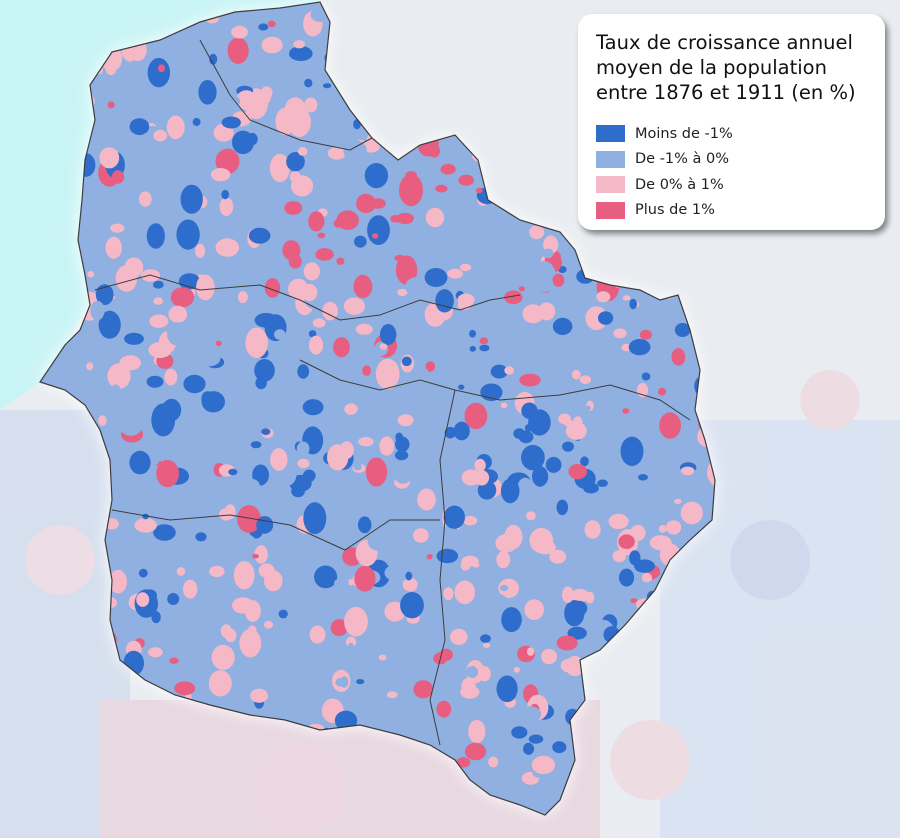 This screenshot has width=900, height=838. I want to click on legend-label: Moins de -1%, so click(684, 133).